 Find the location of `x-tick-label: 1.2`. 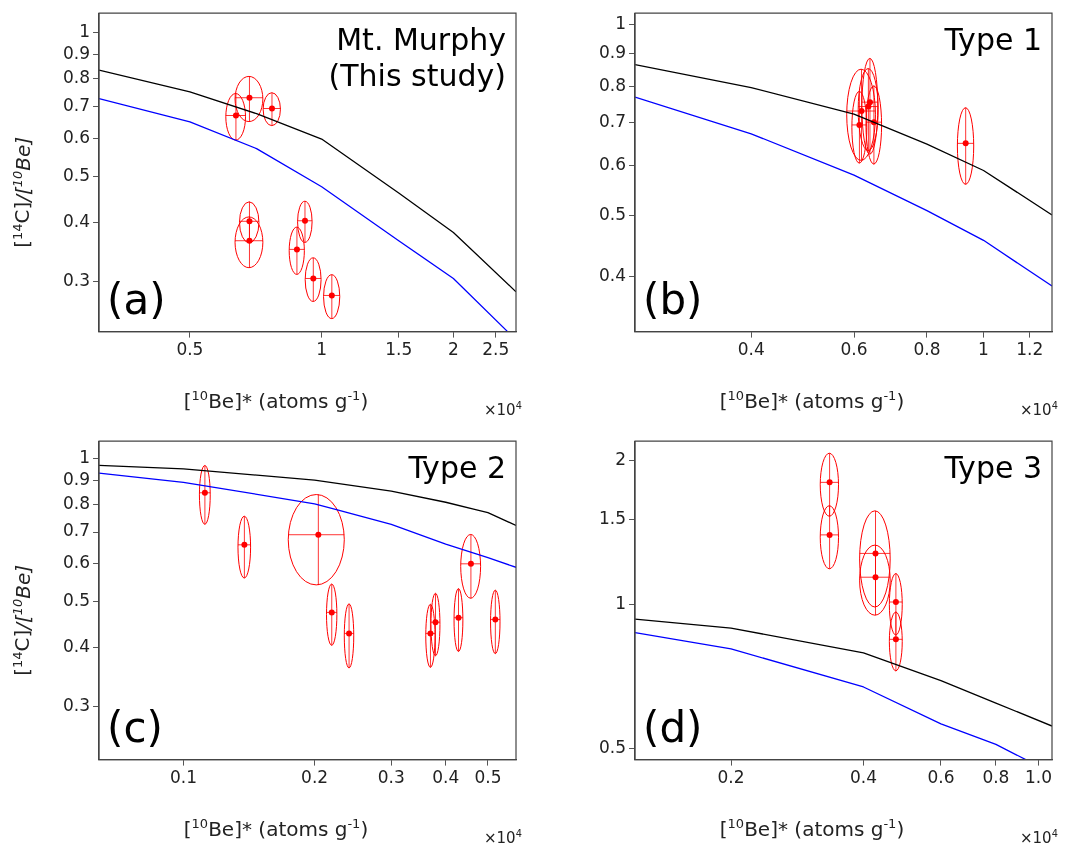

x-tick-label: 1.2 is located at coordinates (1030, 349).